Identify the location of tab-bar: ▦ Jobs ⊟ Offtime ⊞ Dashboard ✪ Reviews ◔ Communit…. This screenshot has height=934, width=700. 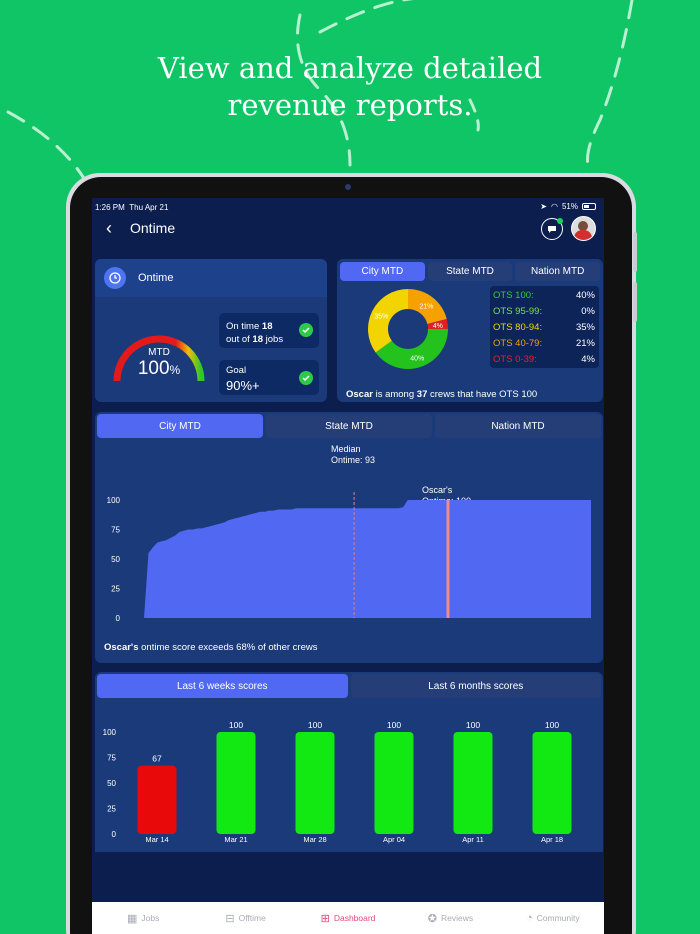
(348, 918).